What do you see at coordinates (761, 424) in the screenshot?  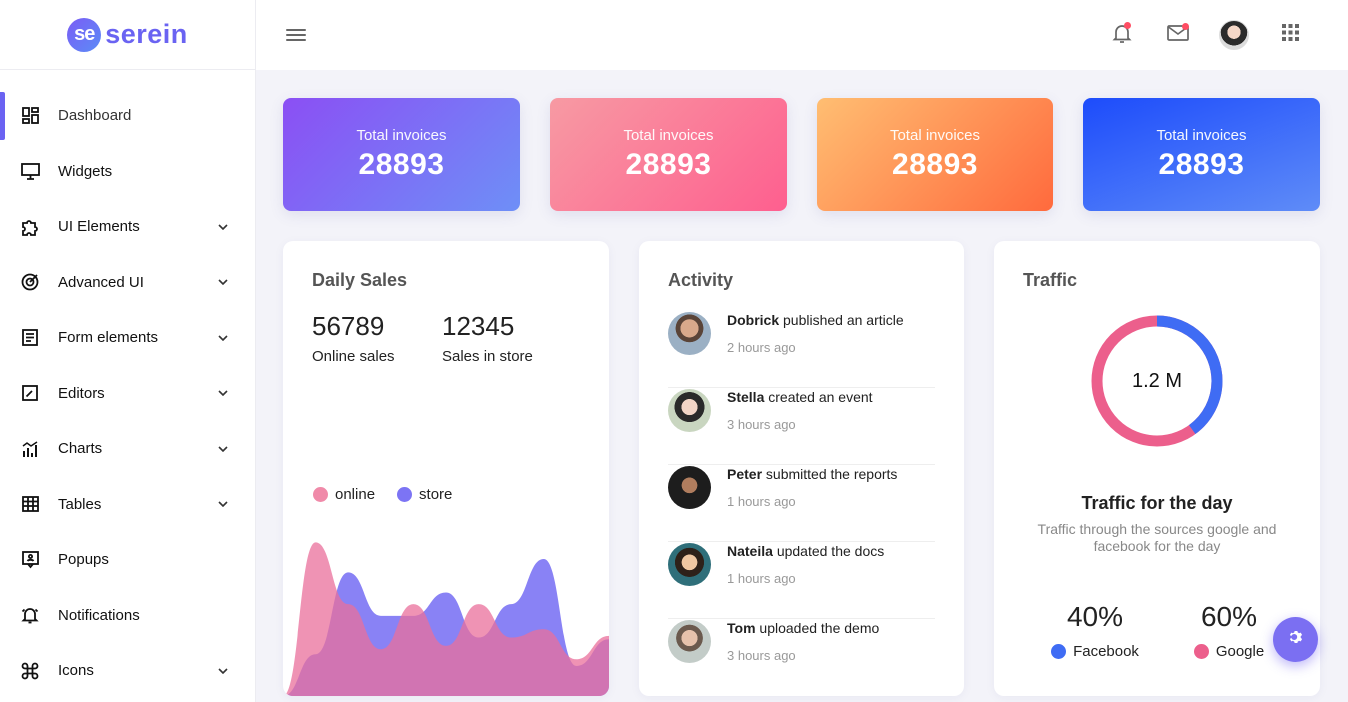 I see `activity-time: 3 hours ago` at bounding box center [761, 424].